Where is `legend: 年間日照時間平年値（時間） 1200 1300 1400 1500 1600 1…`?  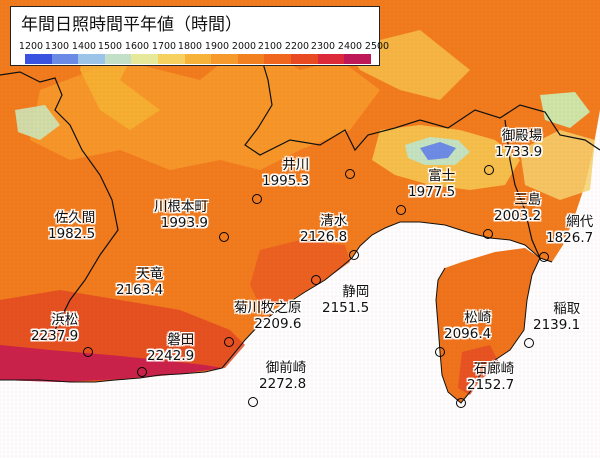 legend: 年間日照時間平年値（時間） 1200 1300 1400 1500 1600 1… is located at coordinates (199, 36).